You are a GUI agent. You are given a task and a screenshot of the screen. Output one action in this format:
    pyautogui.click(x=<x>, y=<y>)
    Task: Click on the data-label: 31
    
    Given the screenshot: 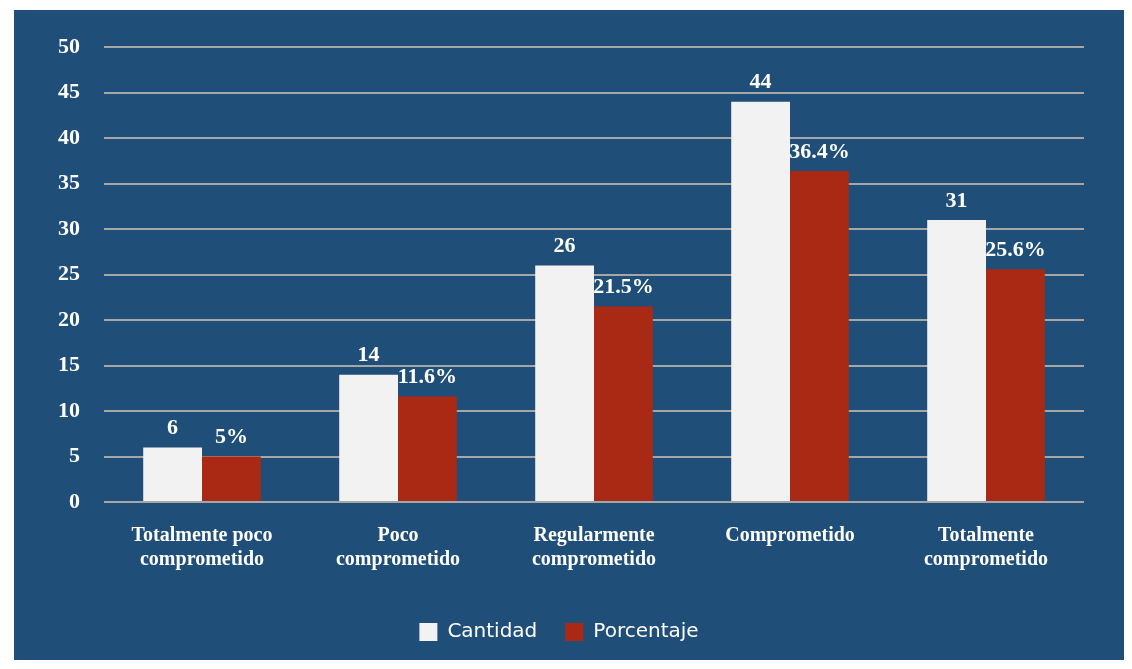 What is the action you would take?
    pyautogui.click(x=956, y=199)
    